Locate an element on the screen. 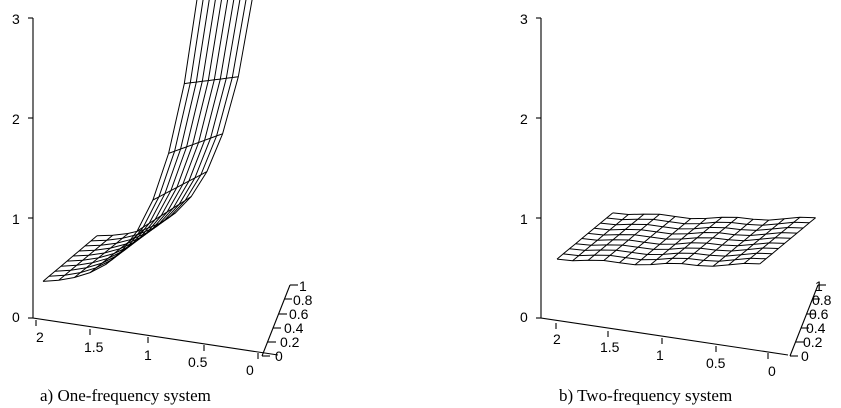 This screenshot has width=841, height=408. surface-mesh is located at coordinates (686, 239).